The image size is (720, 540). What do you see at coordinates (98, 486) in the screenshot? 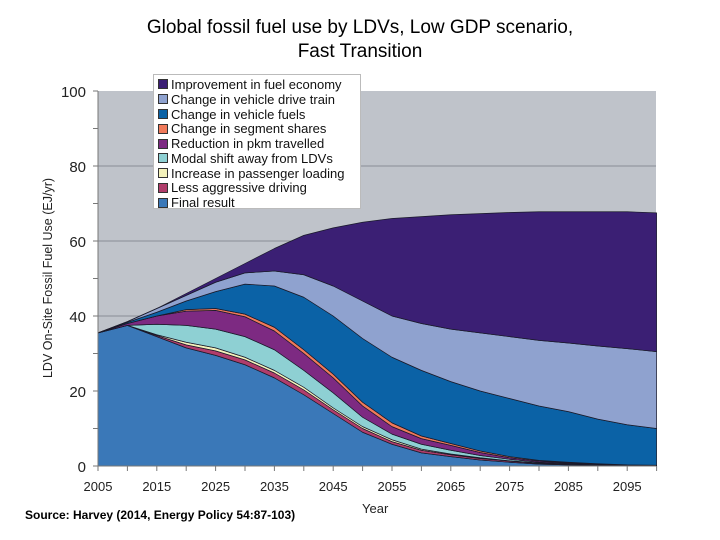
I see `x-tick-label: 2005` at bounding box center [98, 486].